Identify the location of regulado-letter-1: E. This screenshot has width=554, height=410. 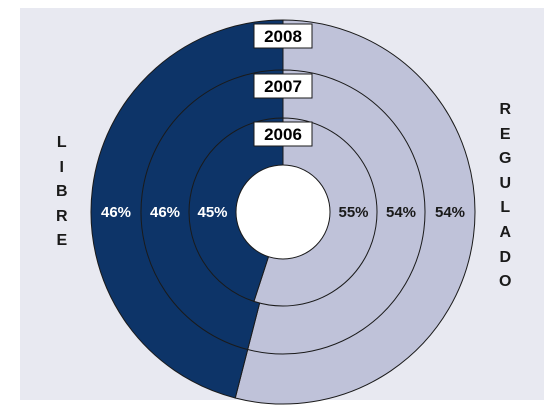
(505, 134).